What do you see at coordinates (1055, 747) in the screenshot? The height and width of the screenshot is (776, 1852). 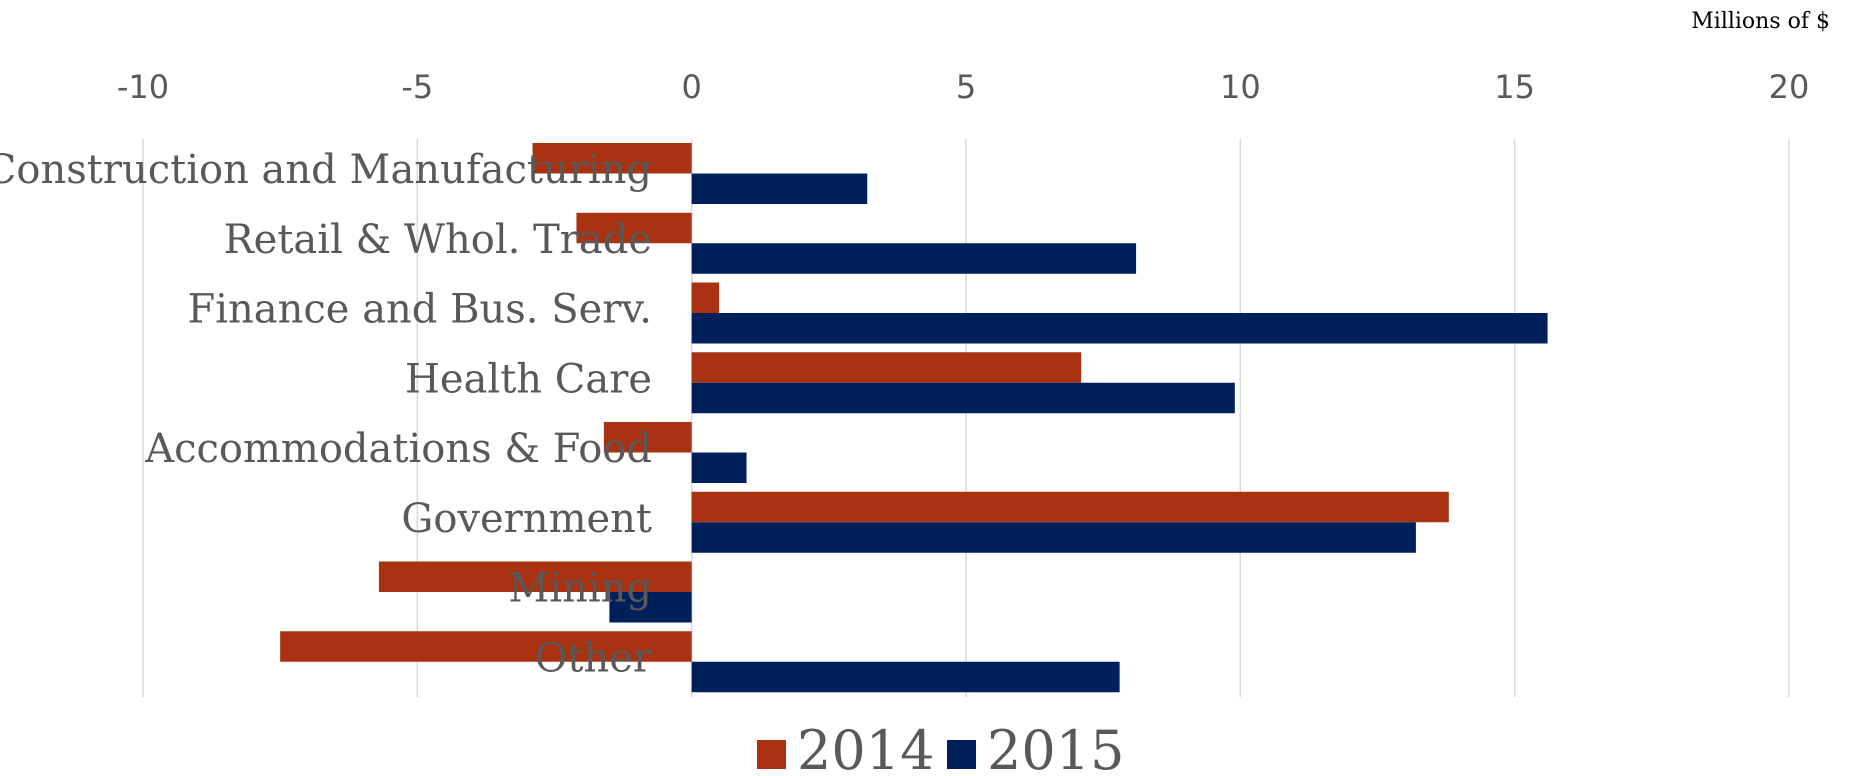 I see `legend-label: 2015` at bounding box center [1055, 747].